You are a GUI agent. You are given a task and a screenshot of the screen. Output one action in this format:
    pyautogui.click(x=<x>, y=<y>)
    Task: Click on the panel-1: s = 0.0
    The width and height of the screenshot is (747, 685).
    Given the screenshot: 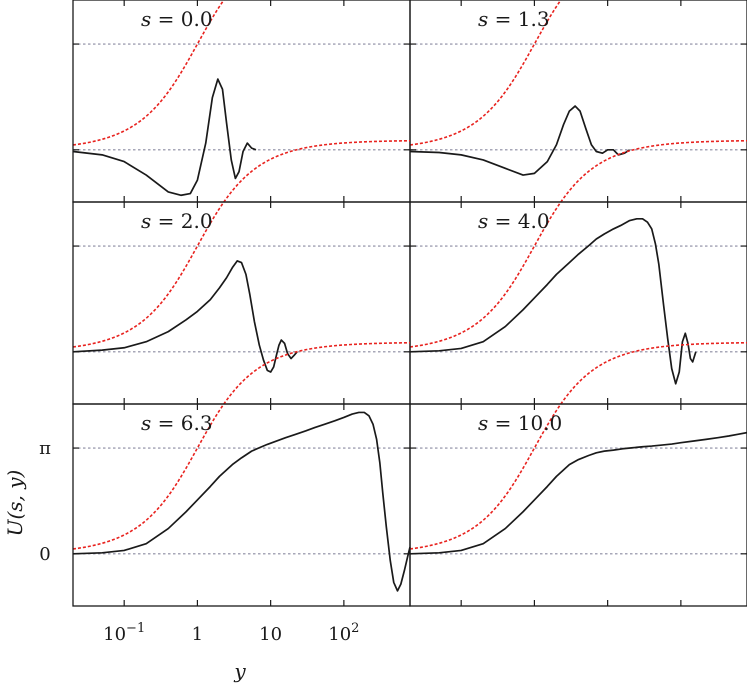 What is the action you would take?
    pyautogui.click(x=241, y=101)
    